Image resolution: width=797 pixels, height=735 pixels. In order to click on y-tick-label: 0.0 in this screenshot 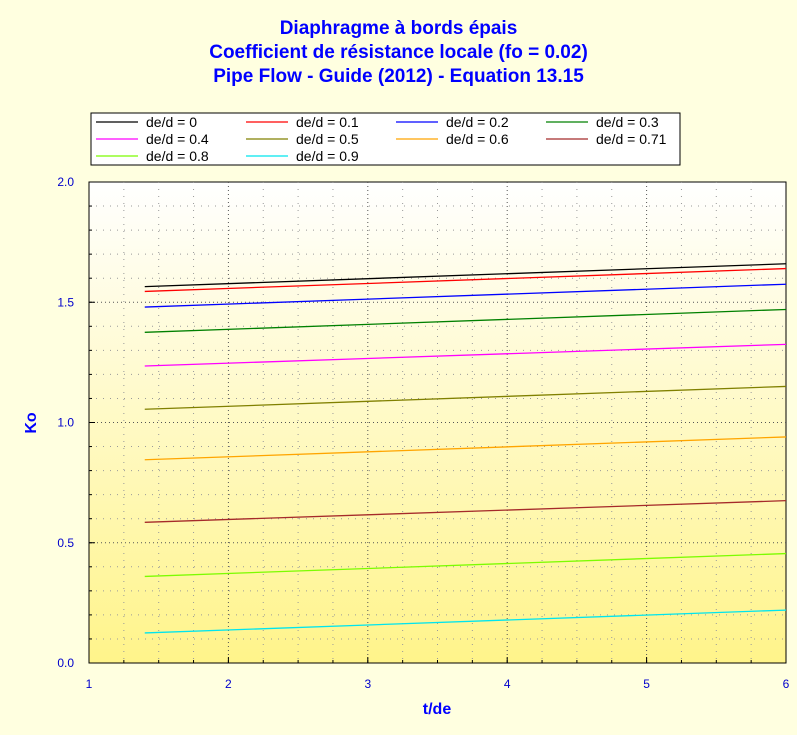, I will do `click(65, 663)`.